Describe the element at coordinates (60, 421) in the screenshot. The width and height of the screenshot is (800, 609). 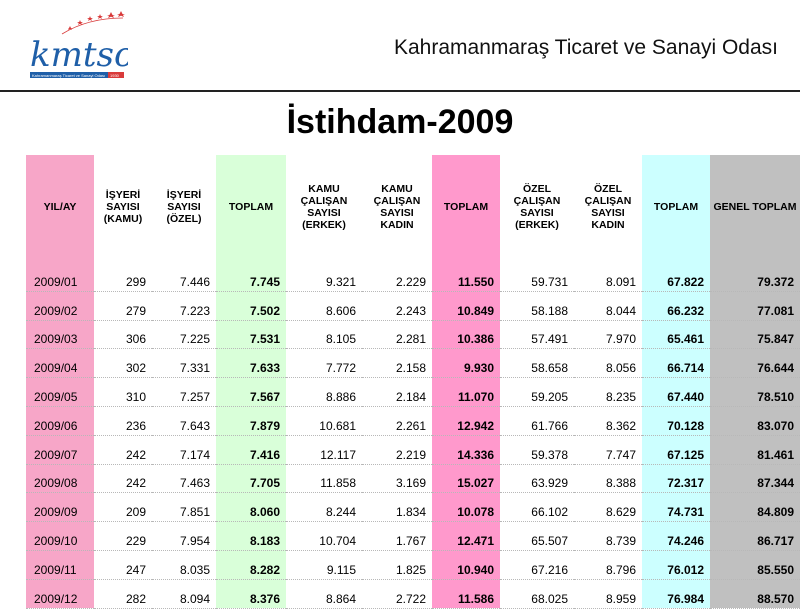
I see `month-cell: 2009/06` at that location.